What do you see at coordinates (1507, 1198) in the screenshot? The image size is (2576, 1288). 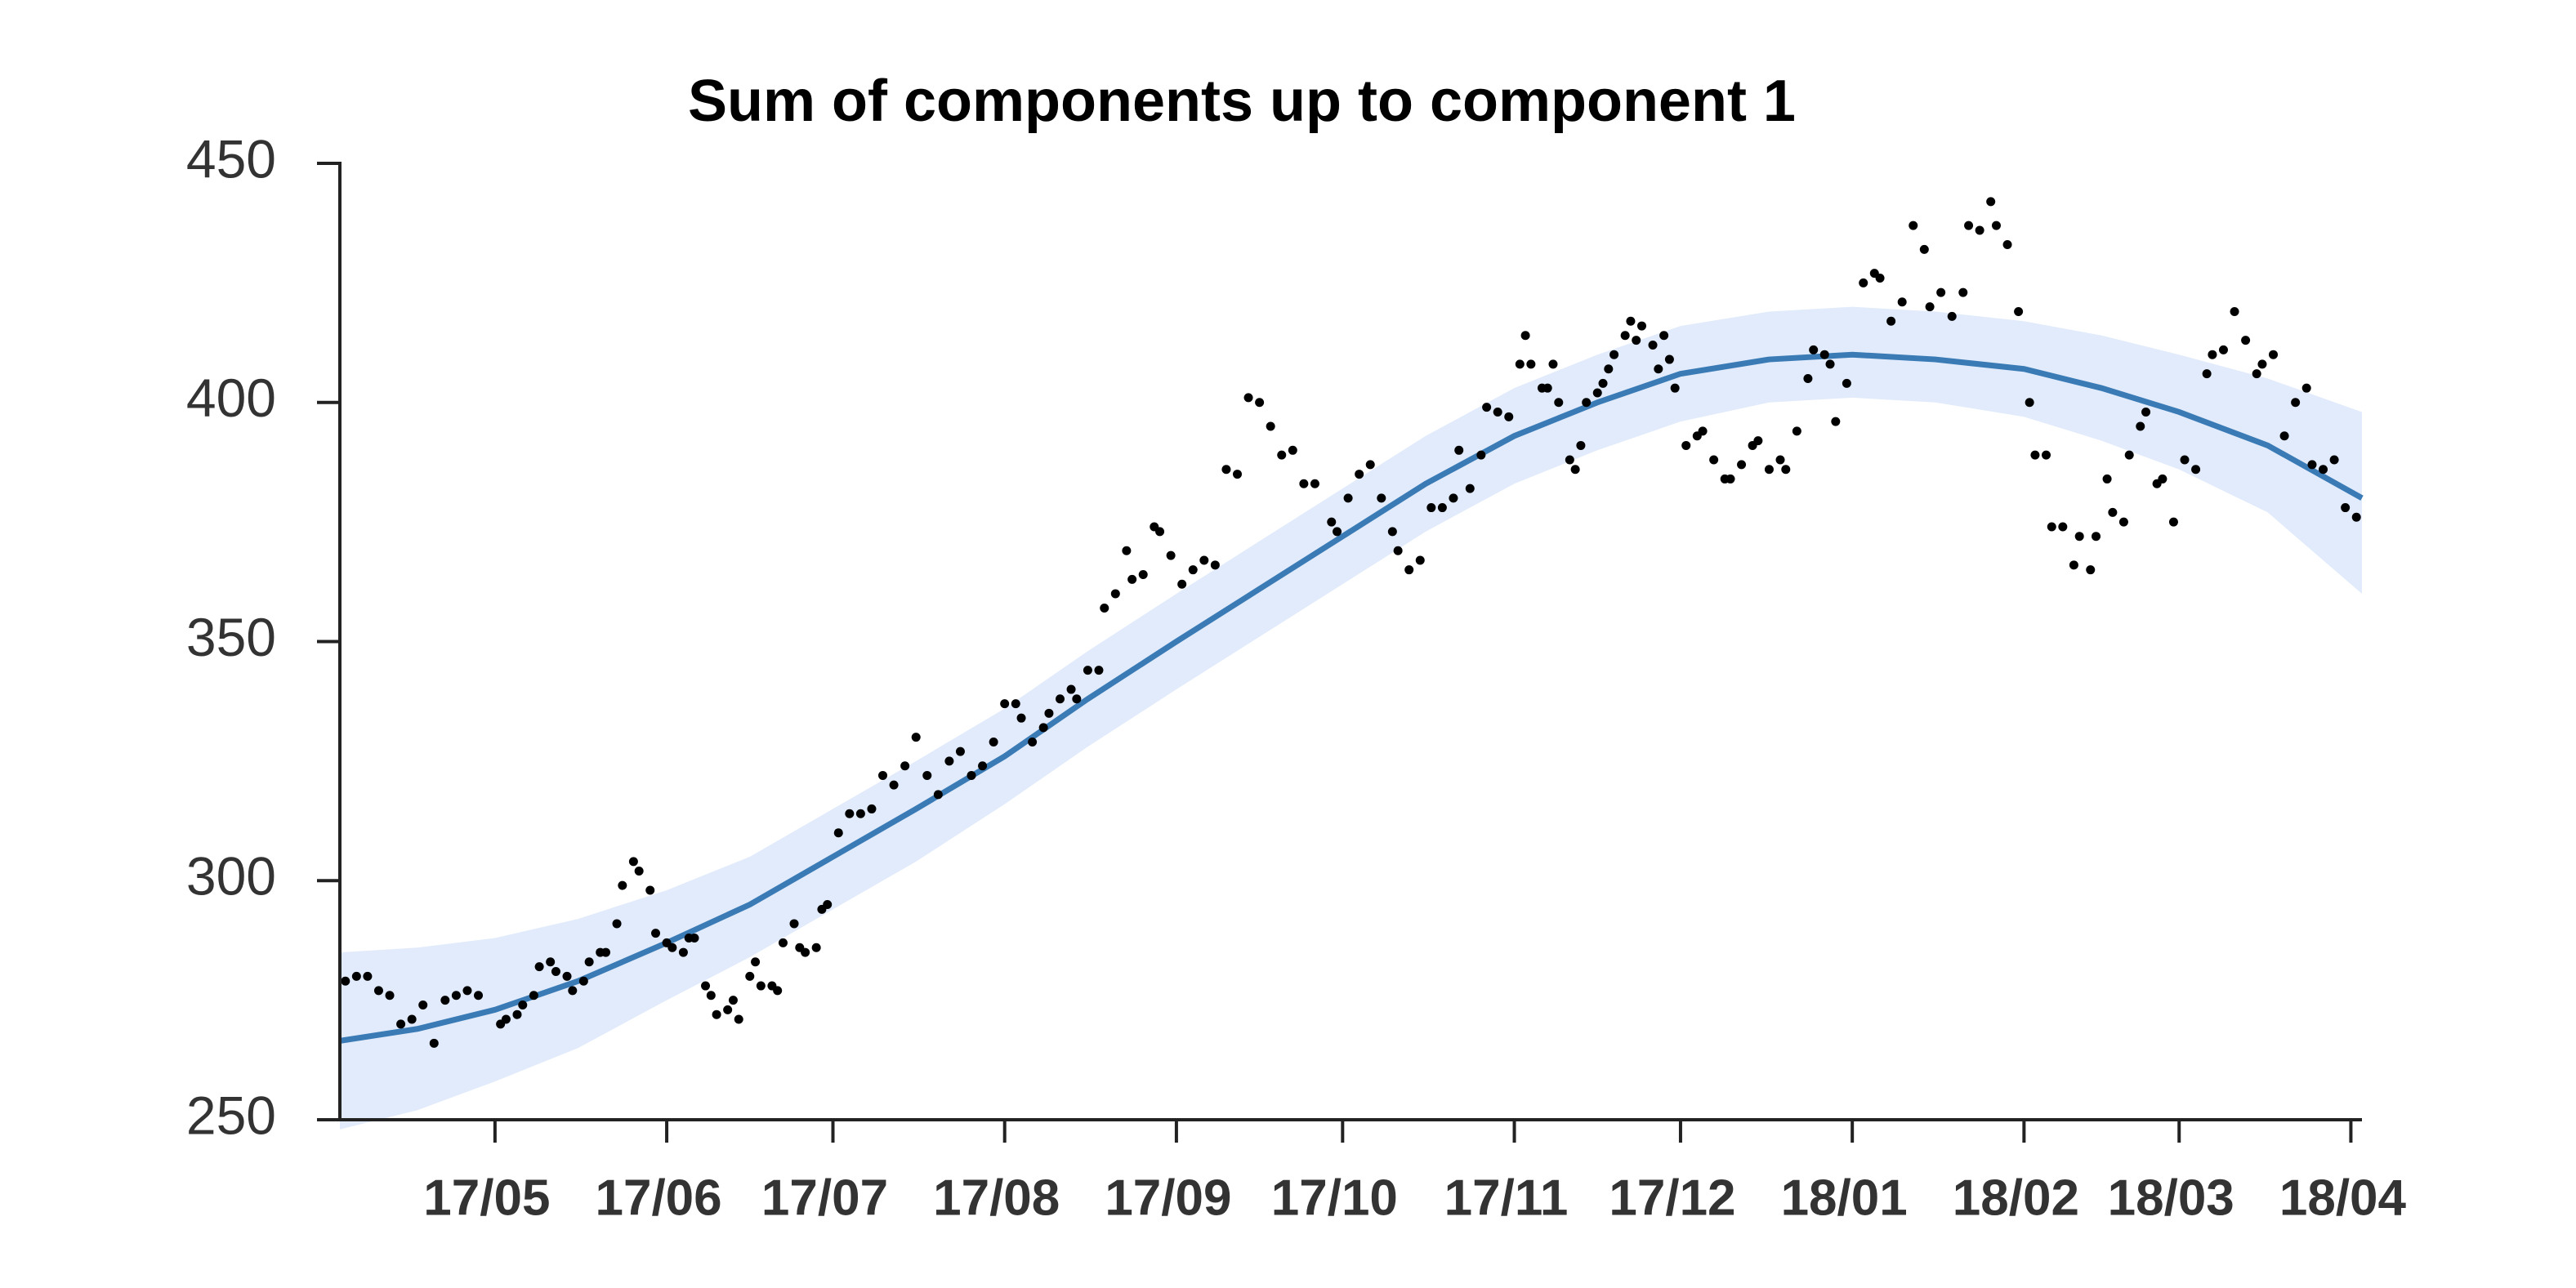 I see `x-tick-label: 17/11` at bounding box center [1507, 1198].